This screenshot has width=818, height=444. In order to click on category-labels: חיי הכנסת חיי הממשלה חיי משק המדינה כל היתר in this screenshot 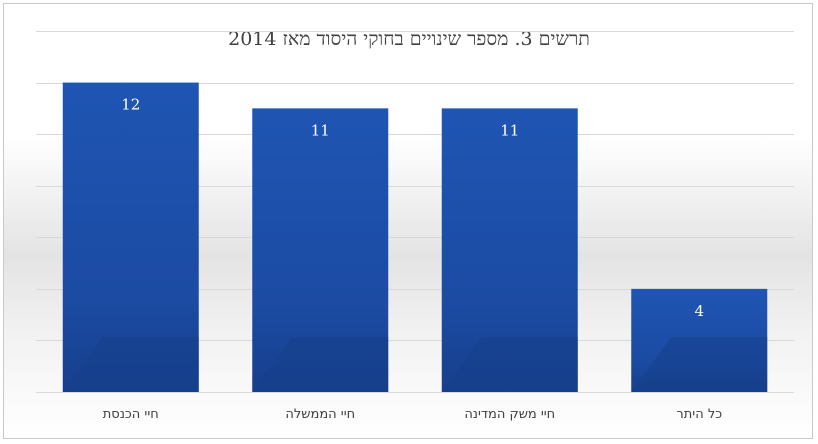, I will do `click(412, 414)`.